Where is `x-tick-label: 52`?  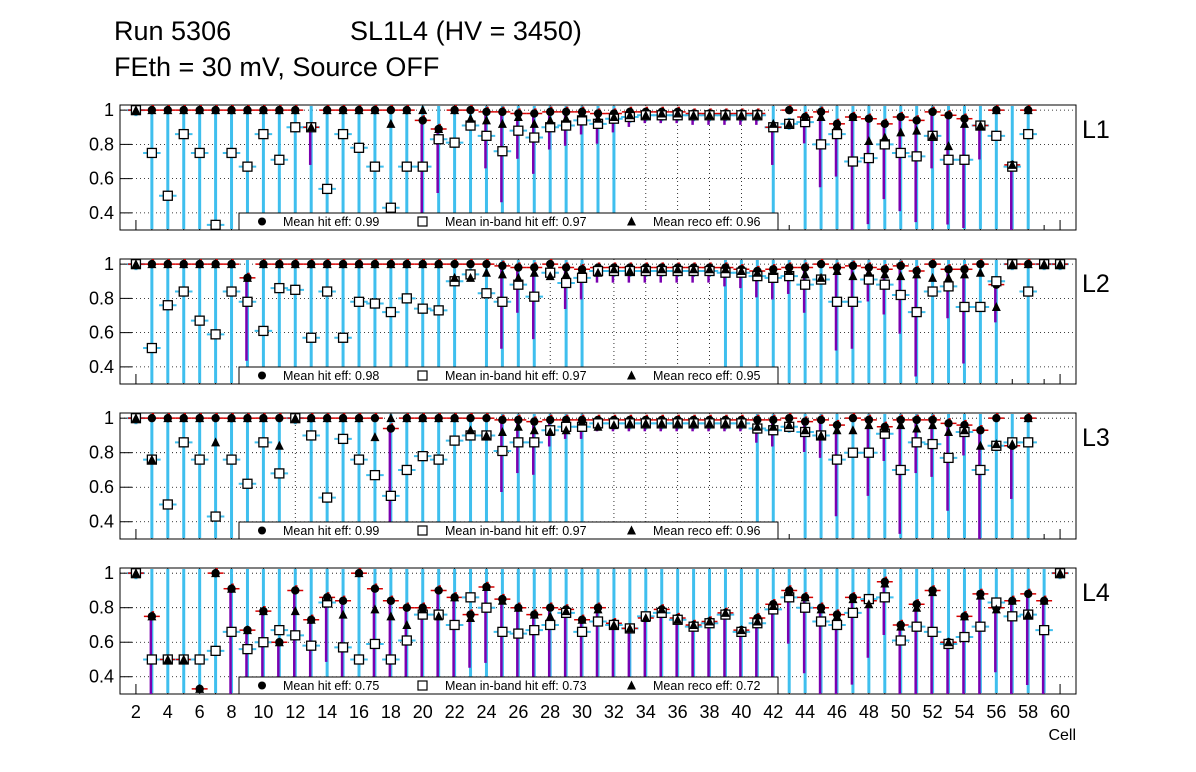
x-tick-label: 52 is located at coordinates (933, 712).